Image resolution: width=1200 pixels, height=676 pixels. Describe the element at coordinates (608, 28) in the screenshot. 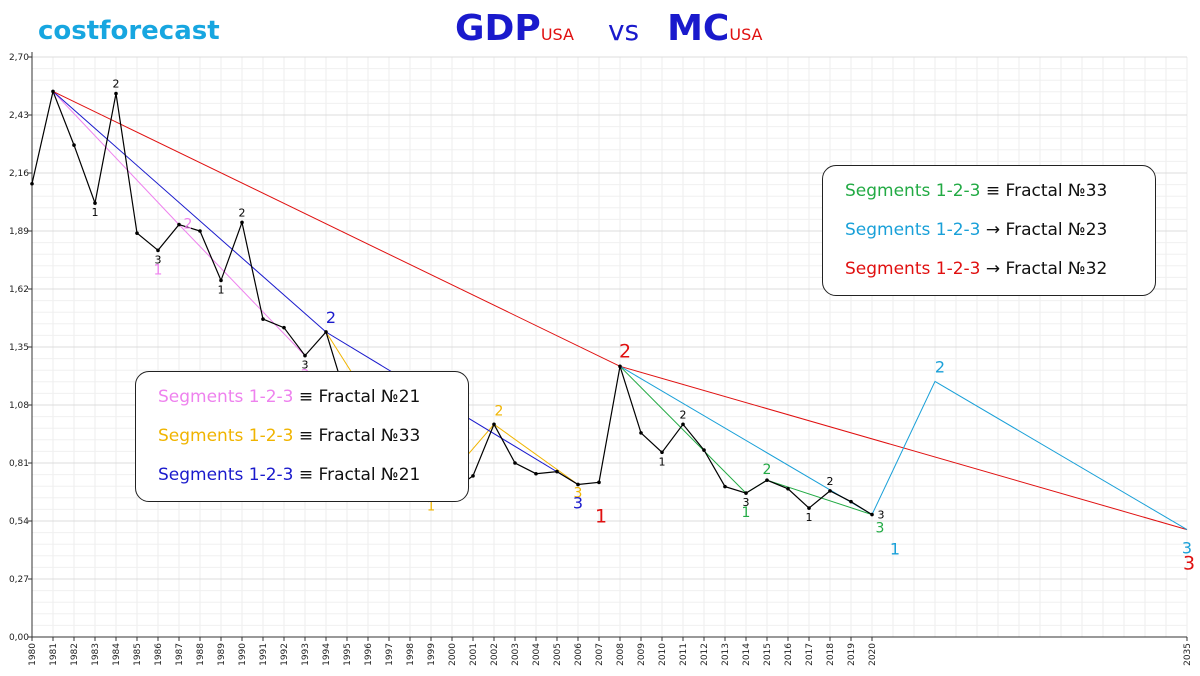

I see `chart-title: GDPUSA vs MCUSA` at that location.